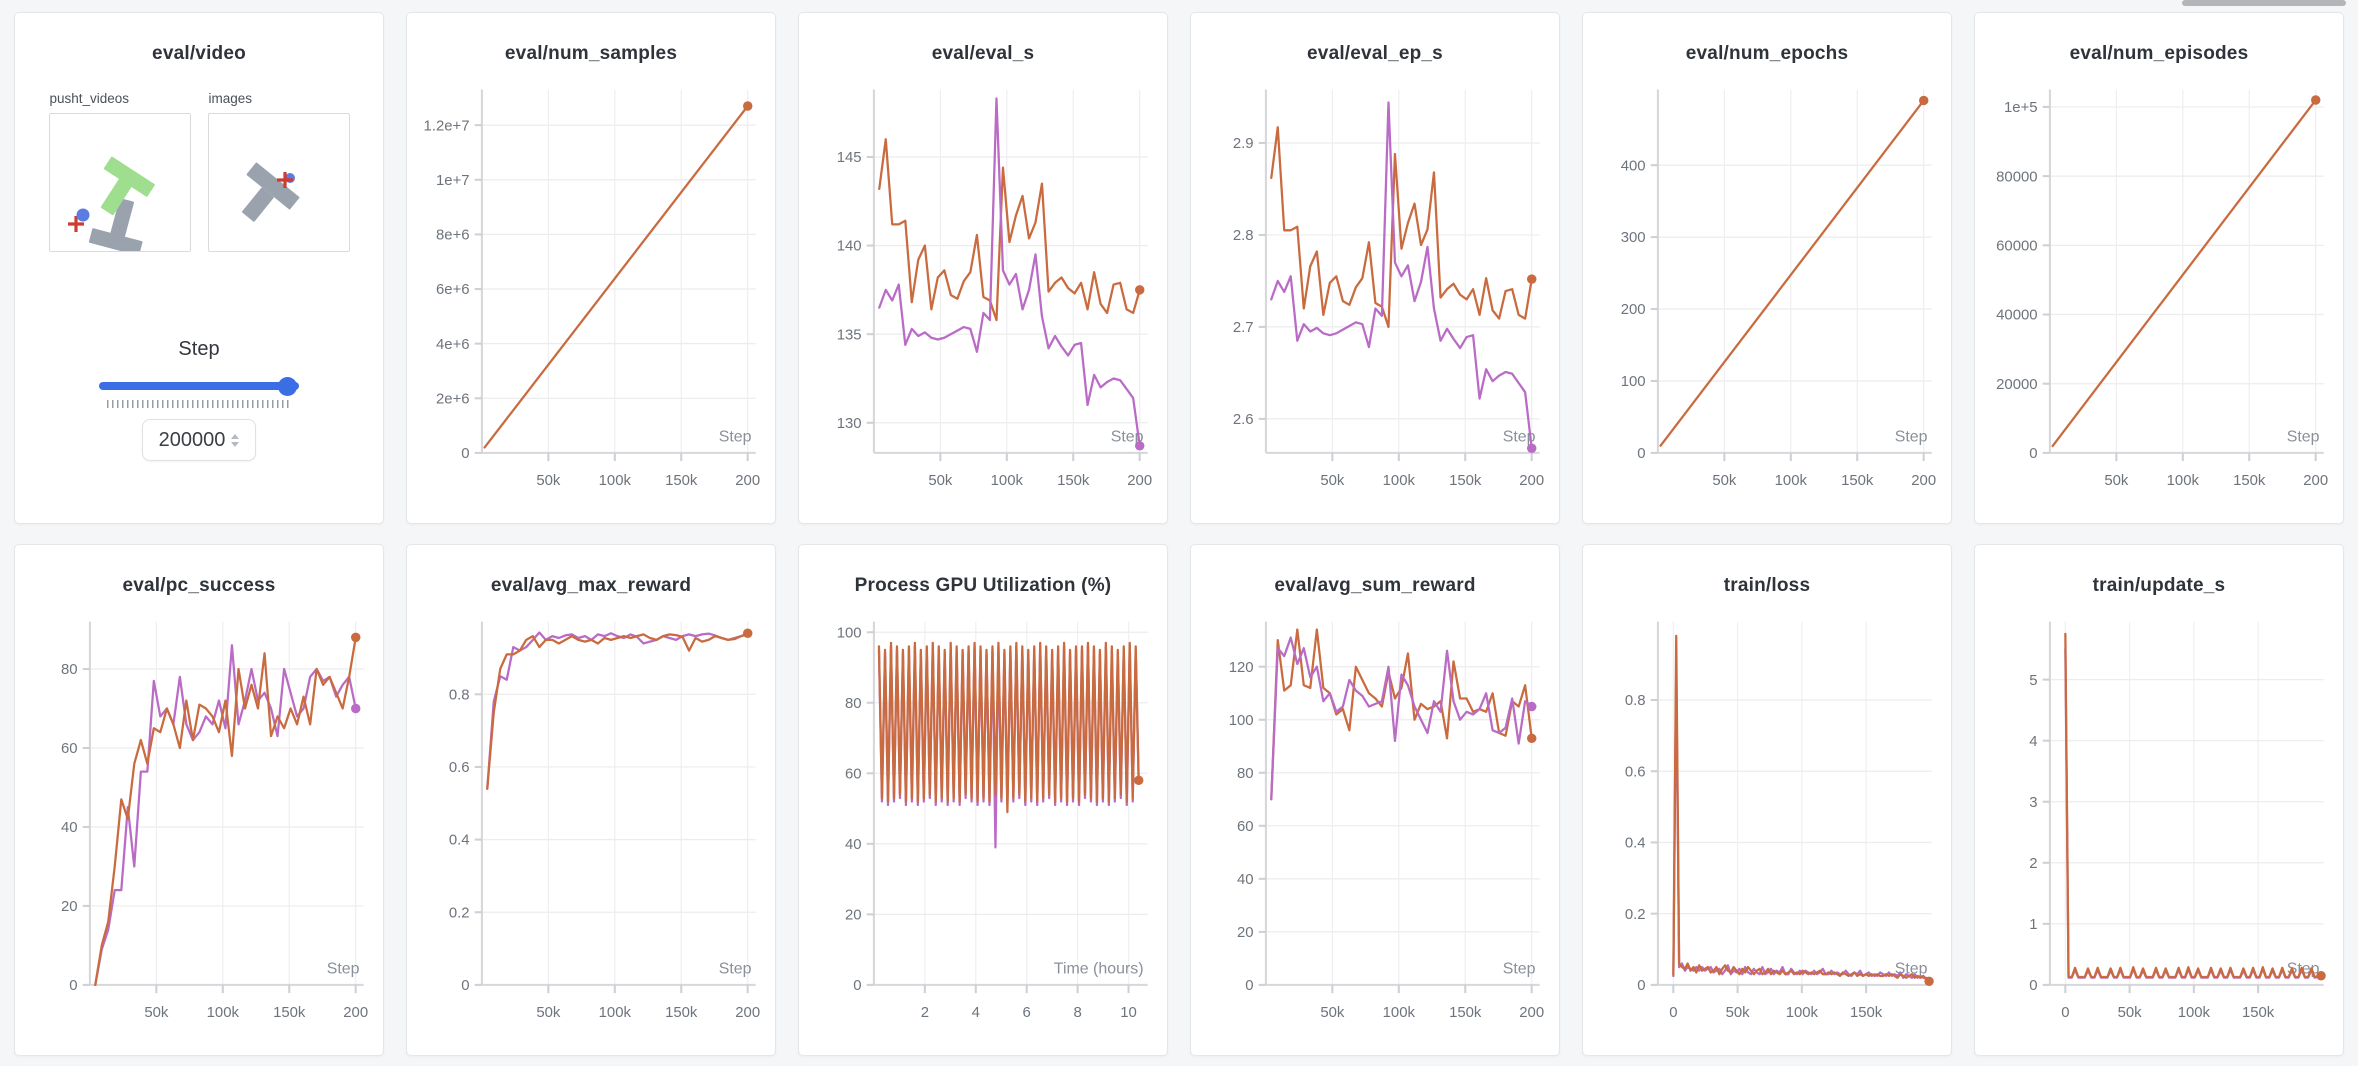  Describe the element at coordinates (849, 334) in the screenshot. I see `svg-text: 135` at that location.